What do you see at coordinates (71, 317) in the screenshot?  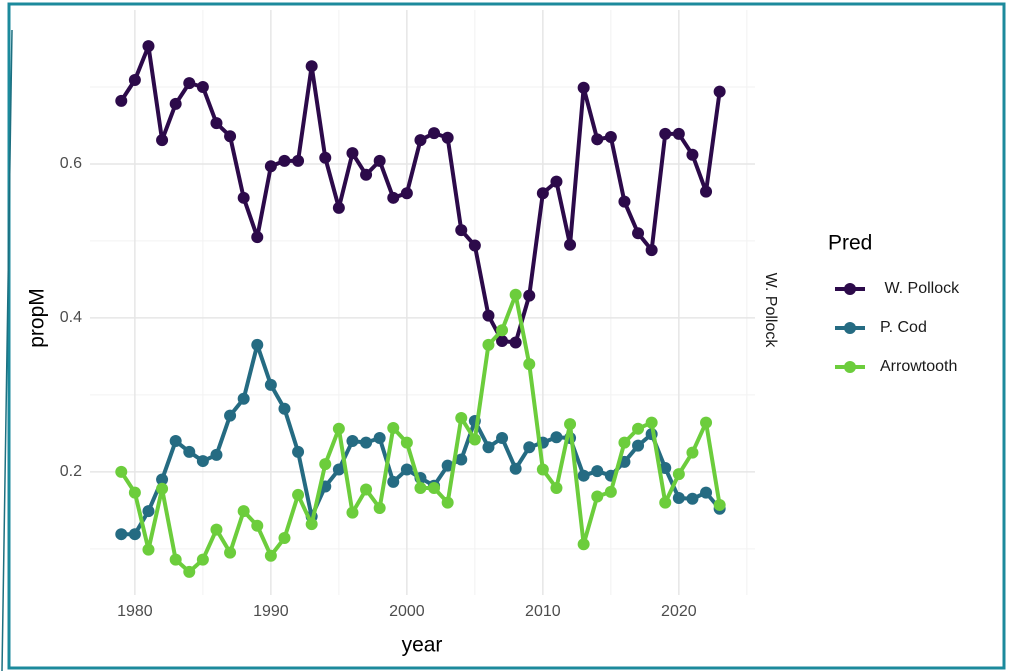 I see `y-tick-label: 0.4` at bounding box center [71, 317].